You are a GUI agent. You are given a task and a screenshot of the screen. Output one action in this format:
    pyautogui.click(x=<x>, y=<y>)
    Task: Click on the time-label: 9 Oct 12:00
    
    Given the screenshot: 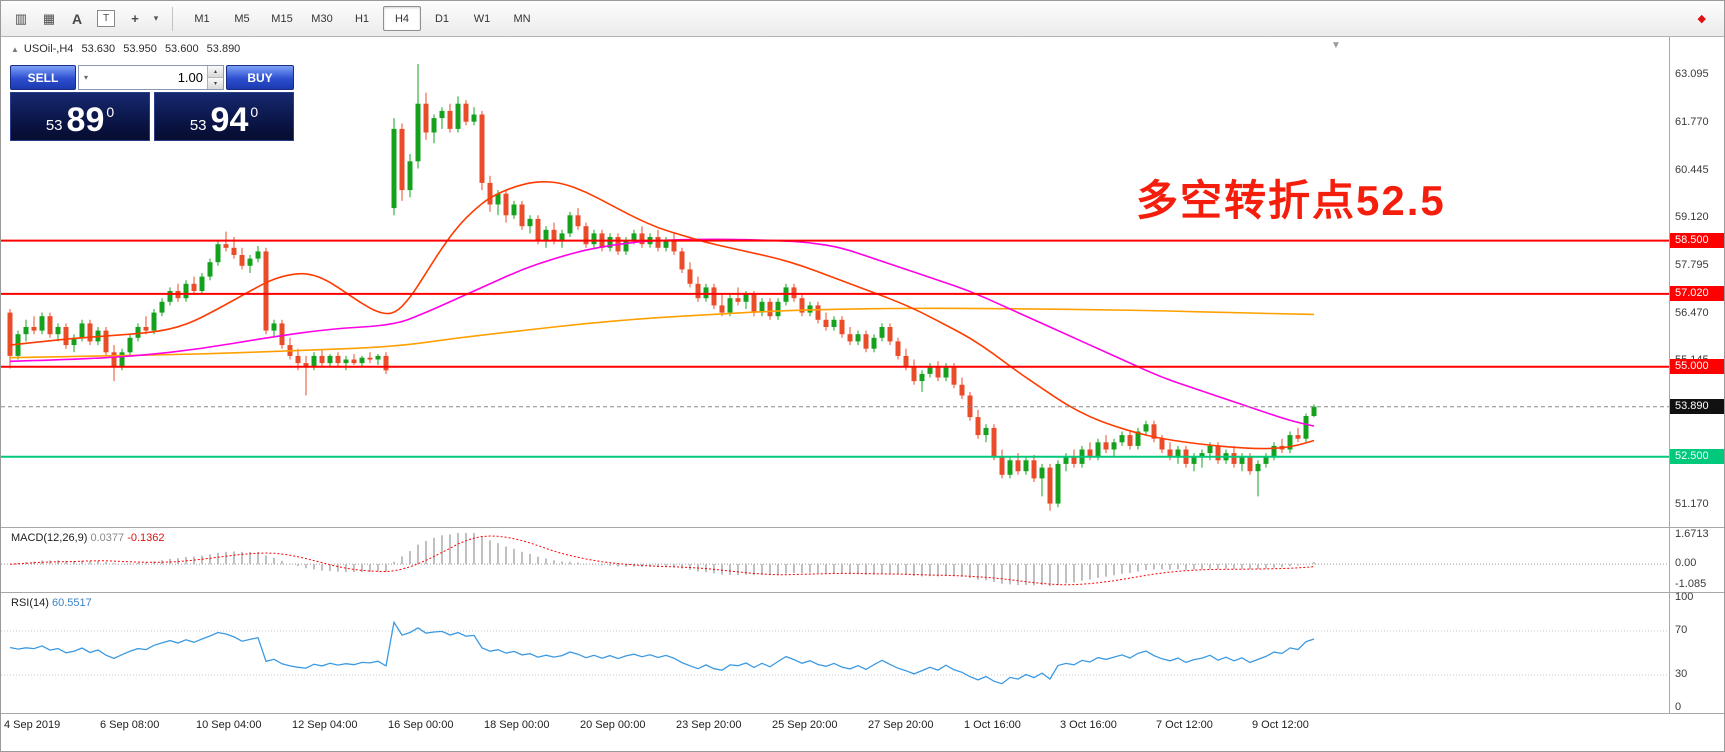 What is the action you would take?
    pyautogui.click(x=1280, y=725)
    